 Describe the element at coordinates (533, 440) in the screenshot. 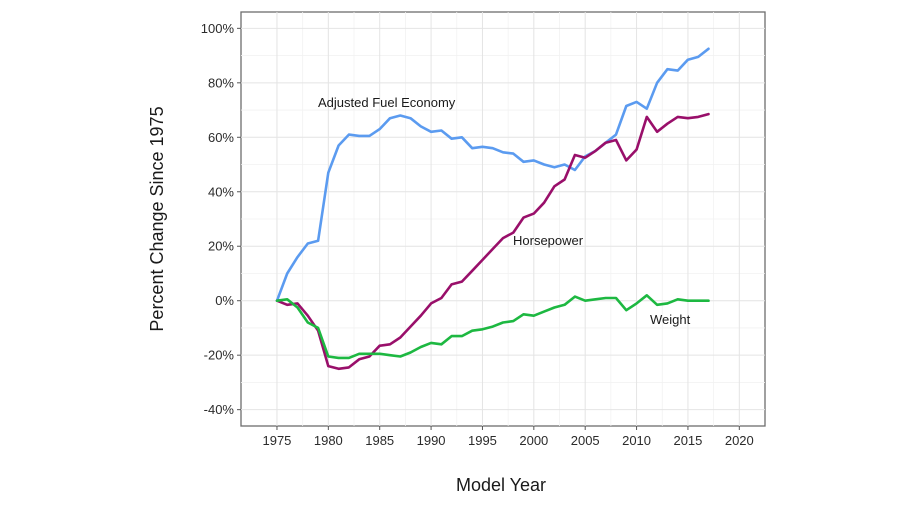

I see `x-tick-label: 2000` at that location.